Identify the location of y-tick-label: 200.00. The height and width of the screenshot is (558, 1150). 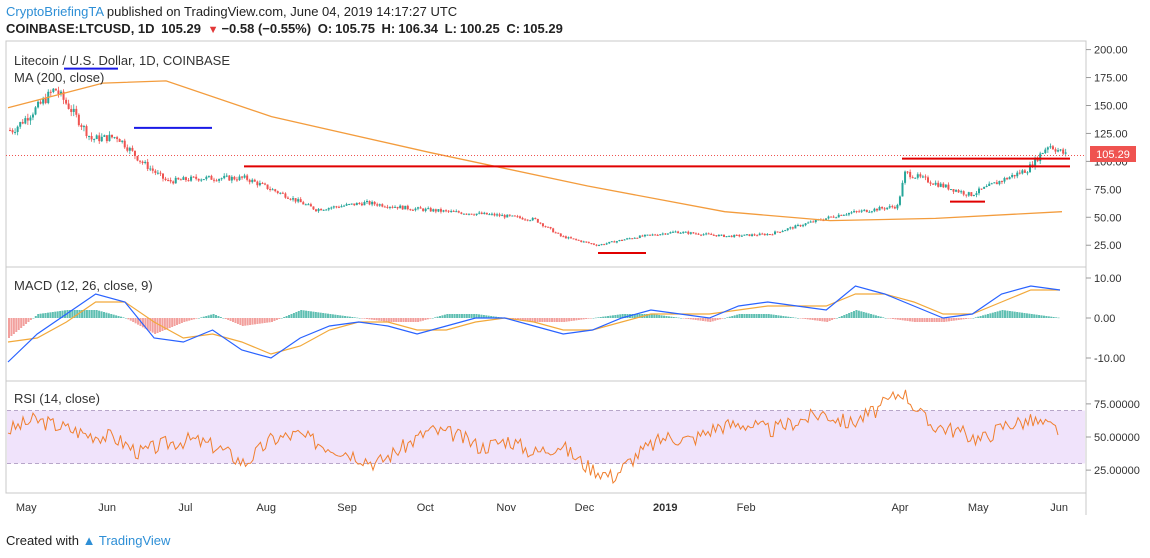
(1111, 51).